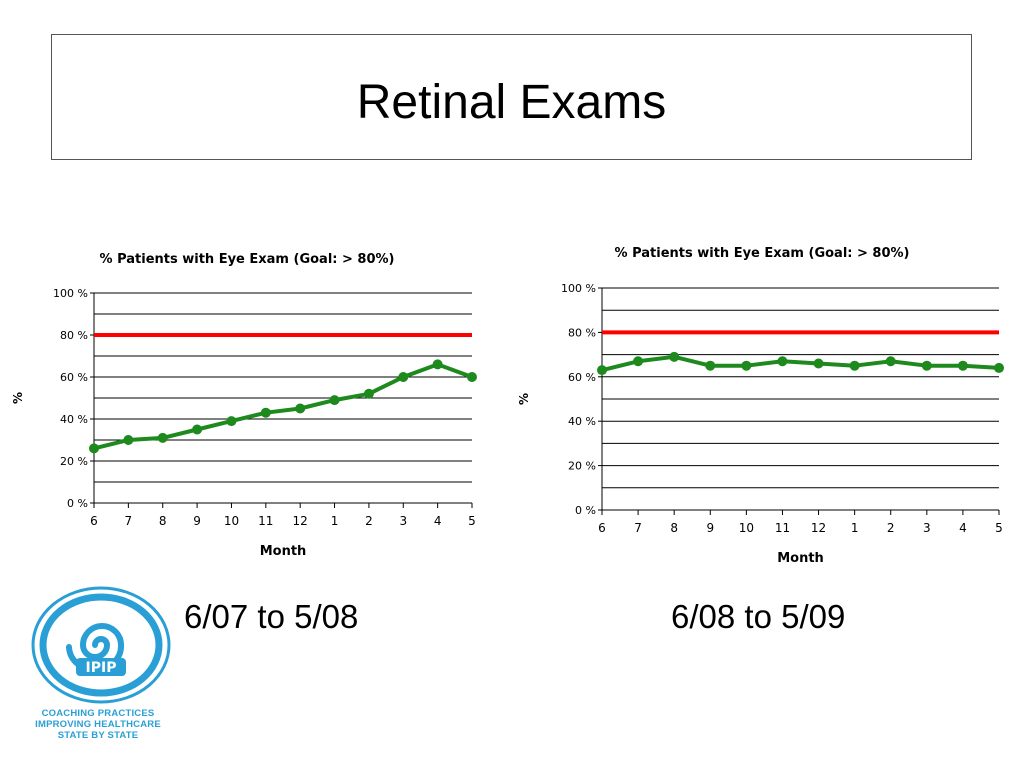  Describe the element at coordinates (101, 668) in the screenshot. I see `logo-mark-text: IPIP` at that location.